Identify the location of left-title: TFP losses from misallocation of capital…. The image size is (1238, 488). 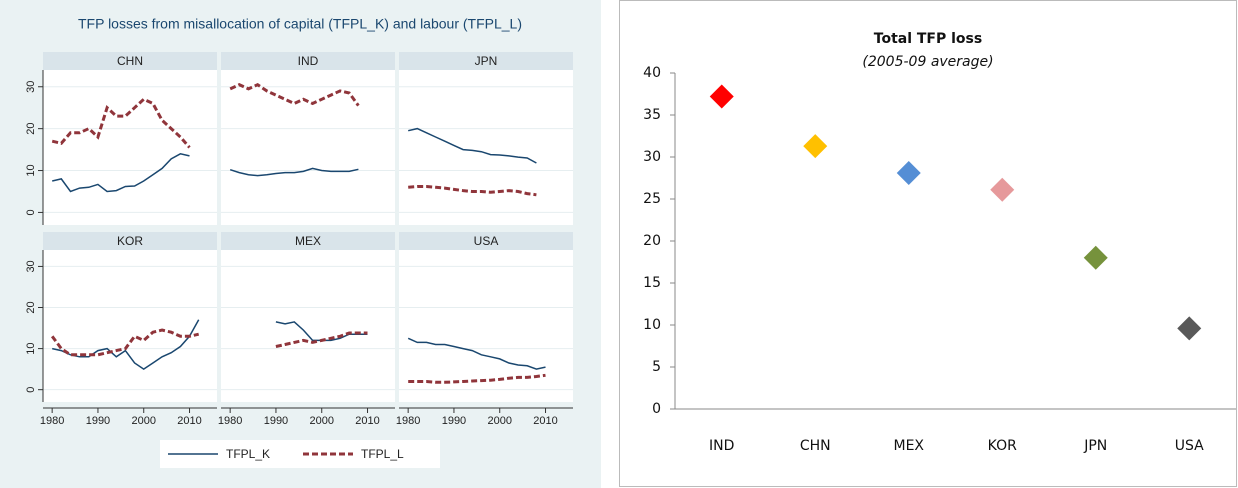
(300, 24).